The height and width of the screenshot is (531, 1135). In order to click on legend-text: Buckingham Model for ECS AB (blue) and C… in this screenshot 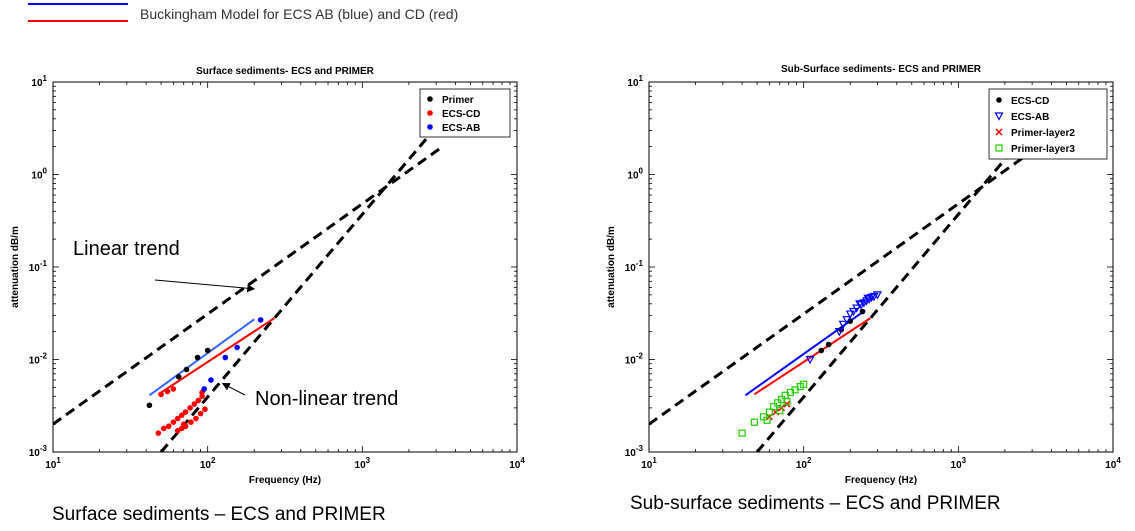, I will do `click(299, 14)`.